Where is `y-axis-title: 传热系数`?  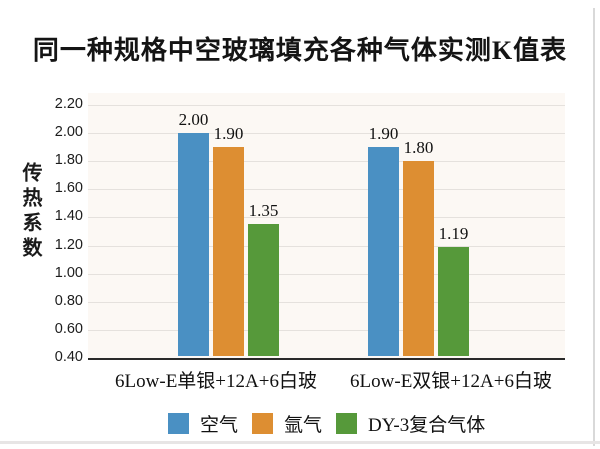 y-axis-title: 传热系数 is located at coordinates (30, 212).